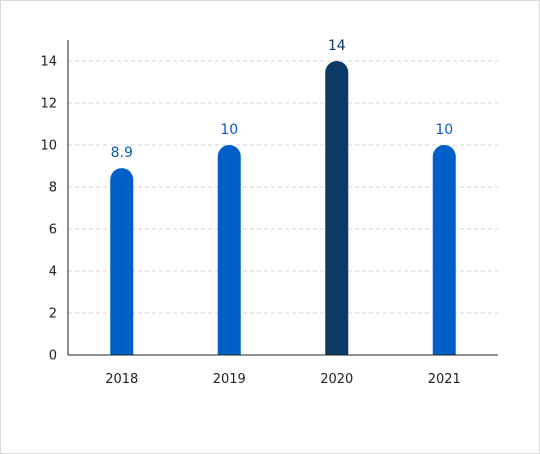  I want to click on y-tick-labels: 0 2 4 6 8 10 12 14, so click(48, 209).